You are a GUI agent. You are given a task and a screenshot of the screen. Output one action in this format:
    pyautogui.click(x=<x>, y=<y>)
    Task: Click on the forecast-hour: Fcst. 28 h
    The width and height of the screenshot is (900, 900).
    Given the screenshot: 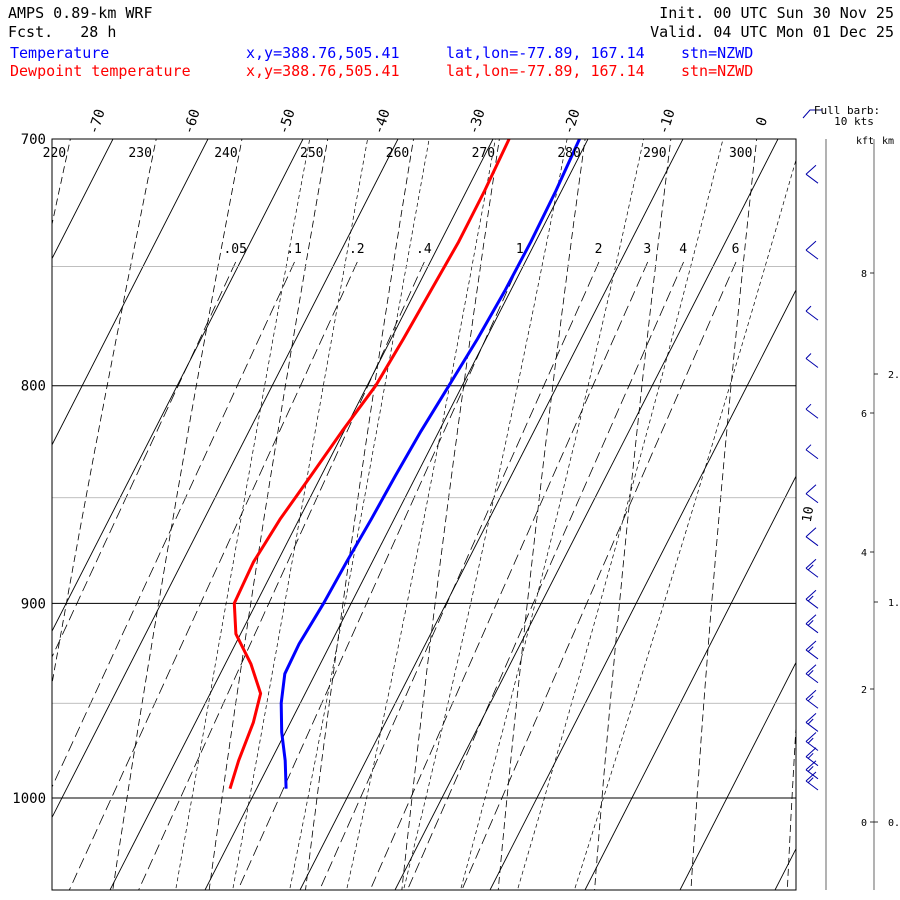 What is the action you would take?
    pyautogui.click(x=62, y=32)
    